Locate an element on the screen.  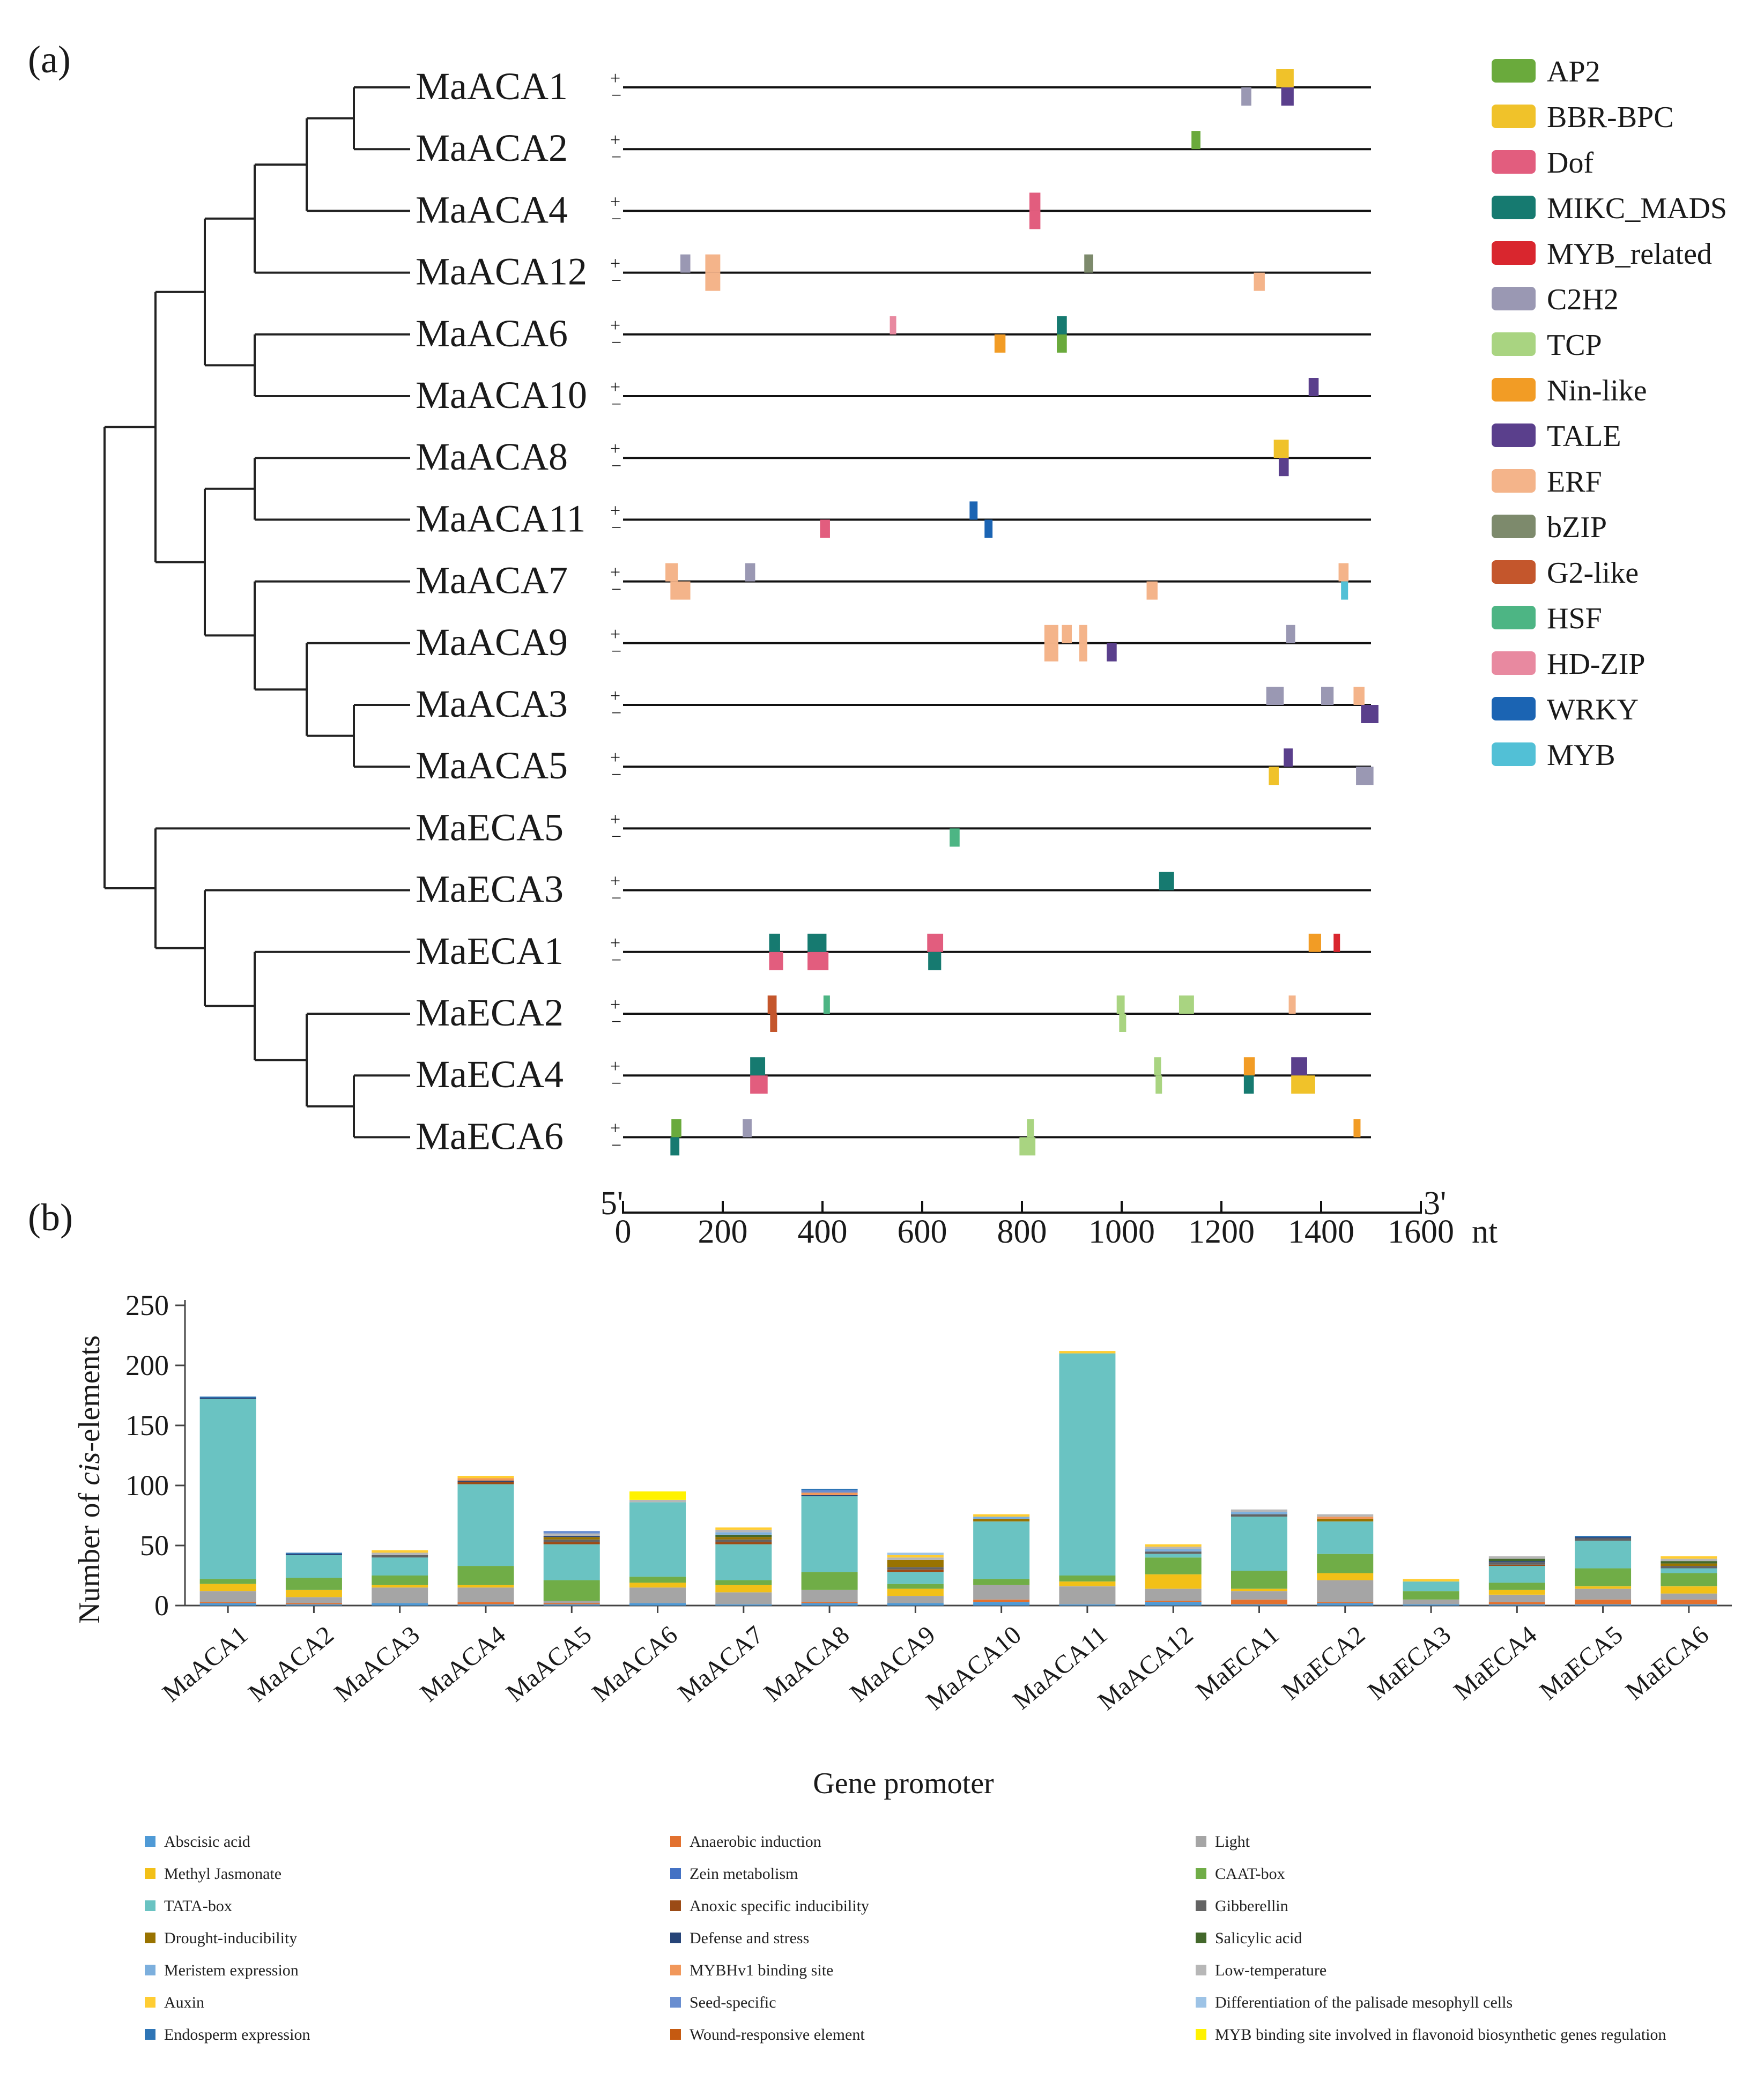
motif-Nin-like-MaECA4 is located at coordinates (1249, 1066).